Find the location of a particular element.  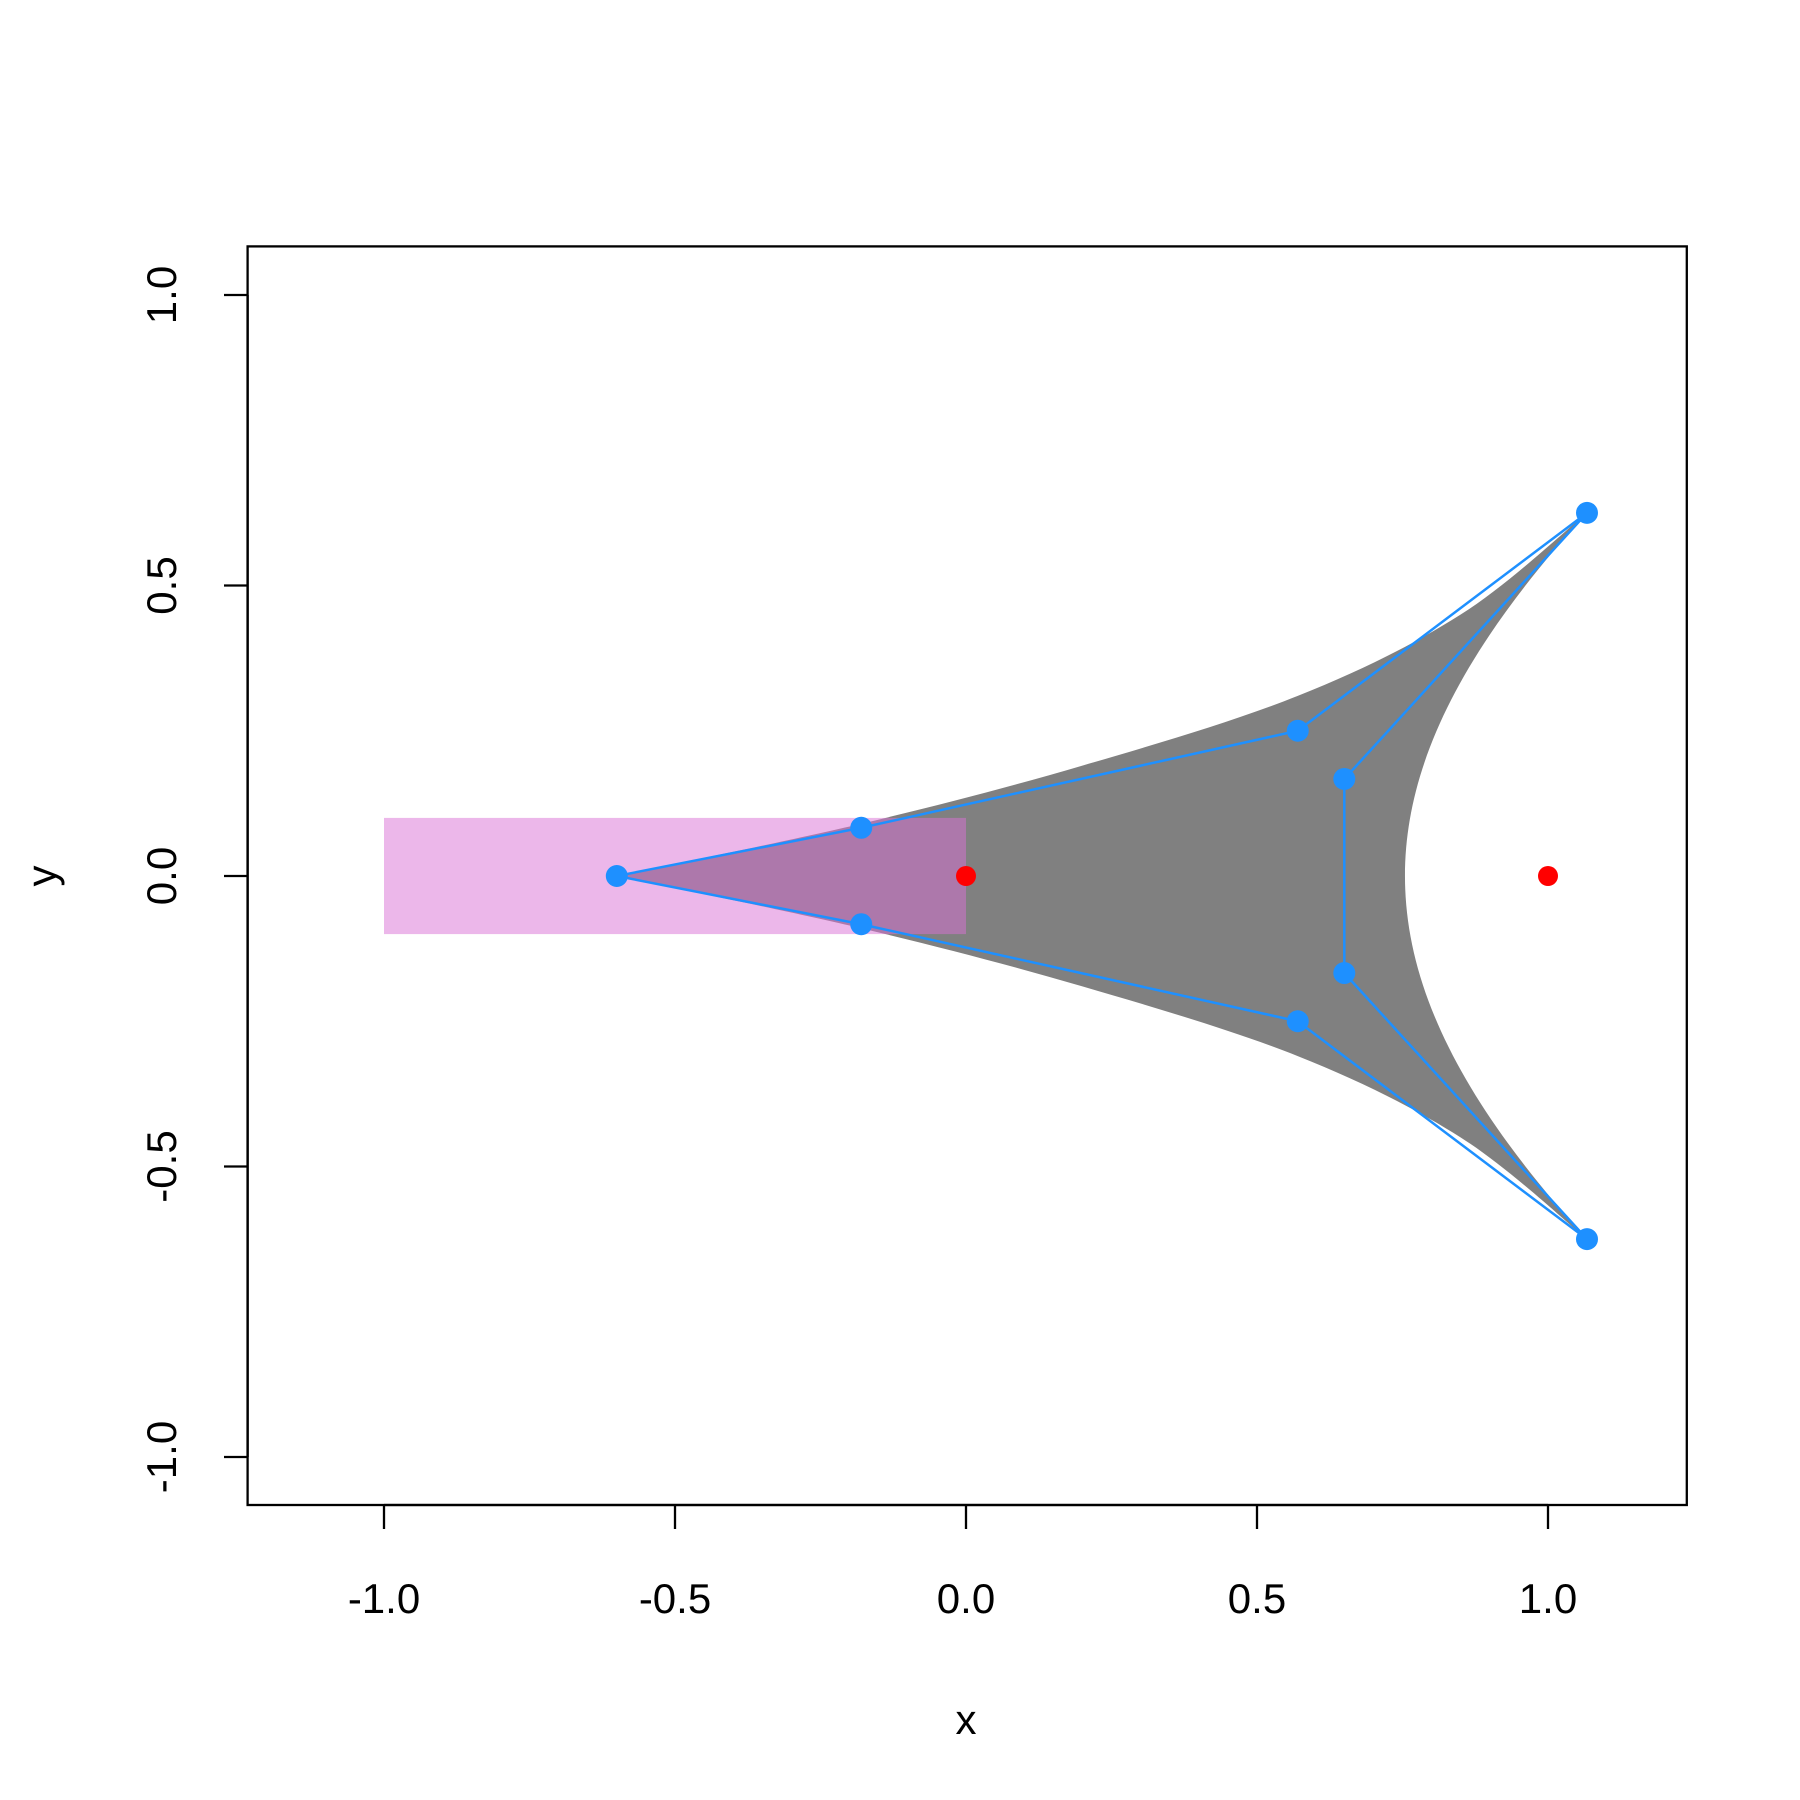

x-axis-label: x is located at coordinates (966, 1719).